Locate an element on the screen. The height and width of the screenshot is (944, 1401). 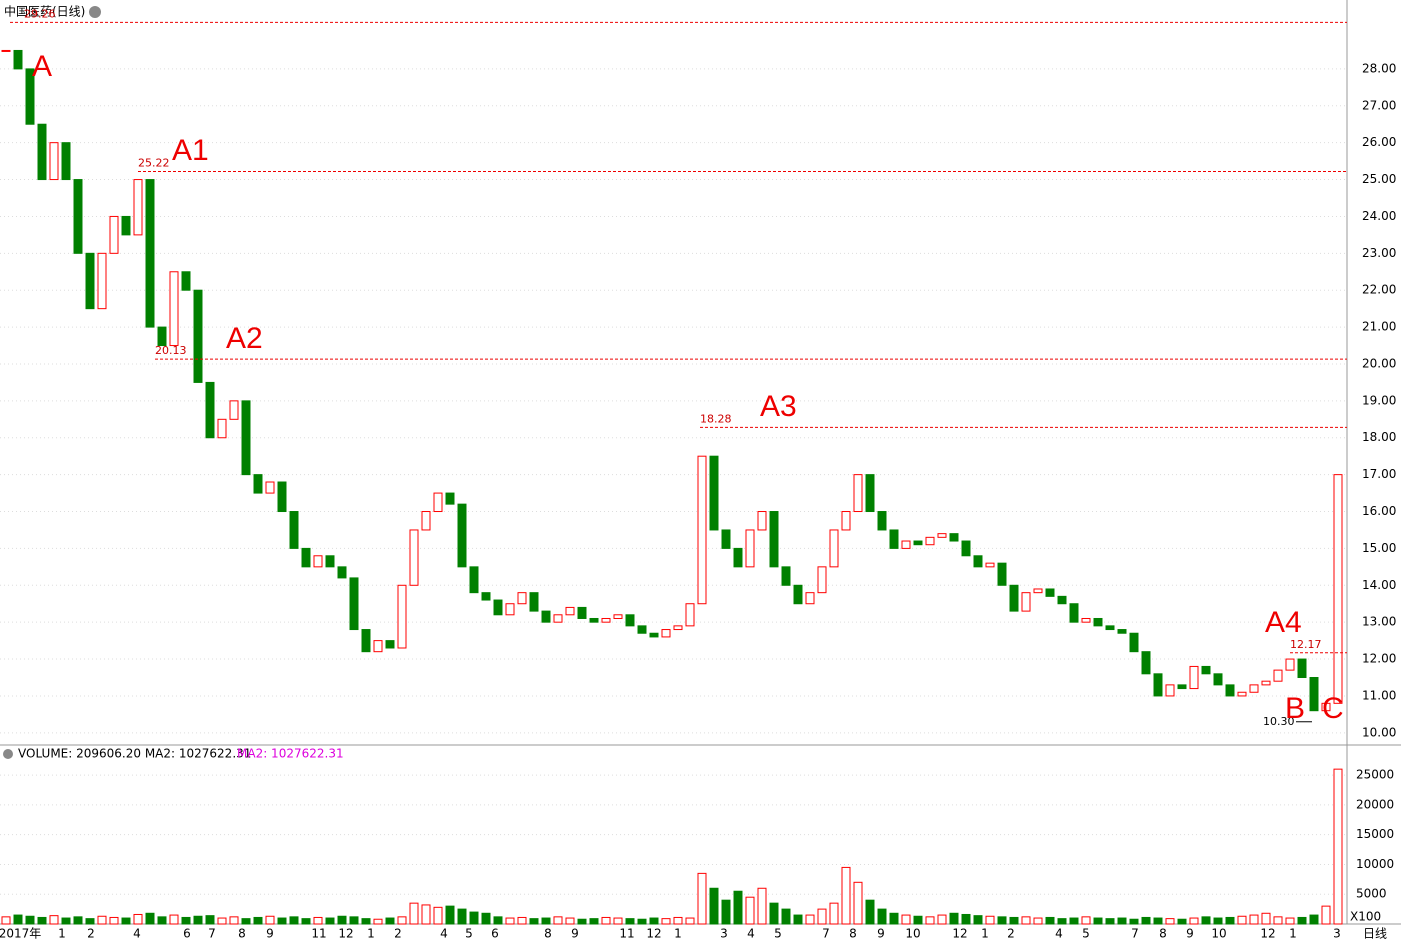
volume-unit: X100 is located at coordinates (1365, 917).